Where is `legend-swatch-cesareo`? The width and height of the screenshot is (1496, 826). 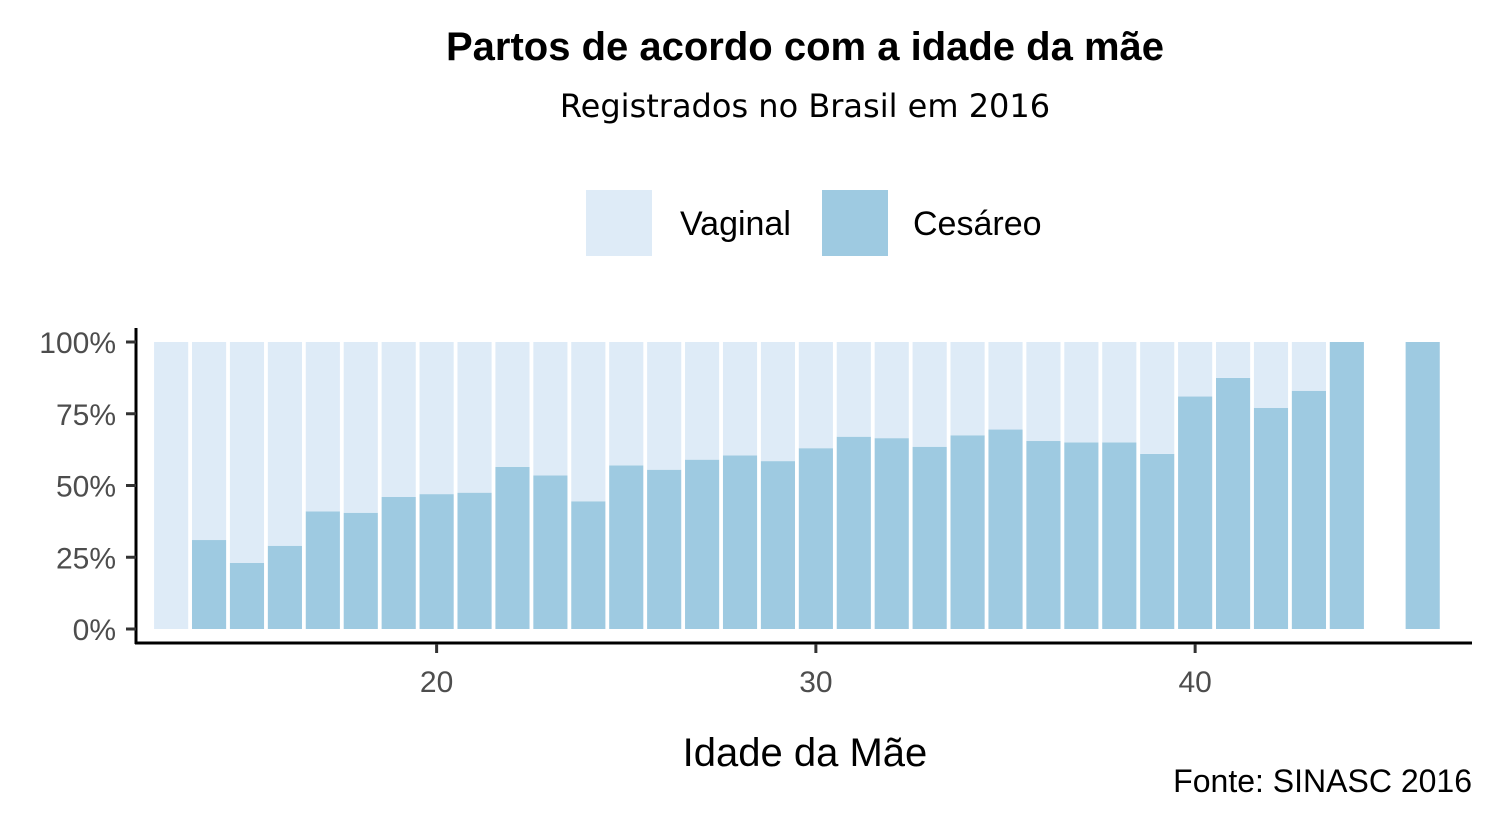
legend-swatch-cesareo is located at coordinates (855, 223).